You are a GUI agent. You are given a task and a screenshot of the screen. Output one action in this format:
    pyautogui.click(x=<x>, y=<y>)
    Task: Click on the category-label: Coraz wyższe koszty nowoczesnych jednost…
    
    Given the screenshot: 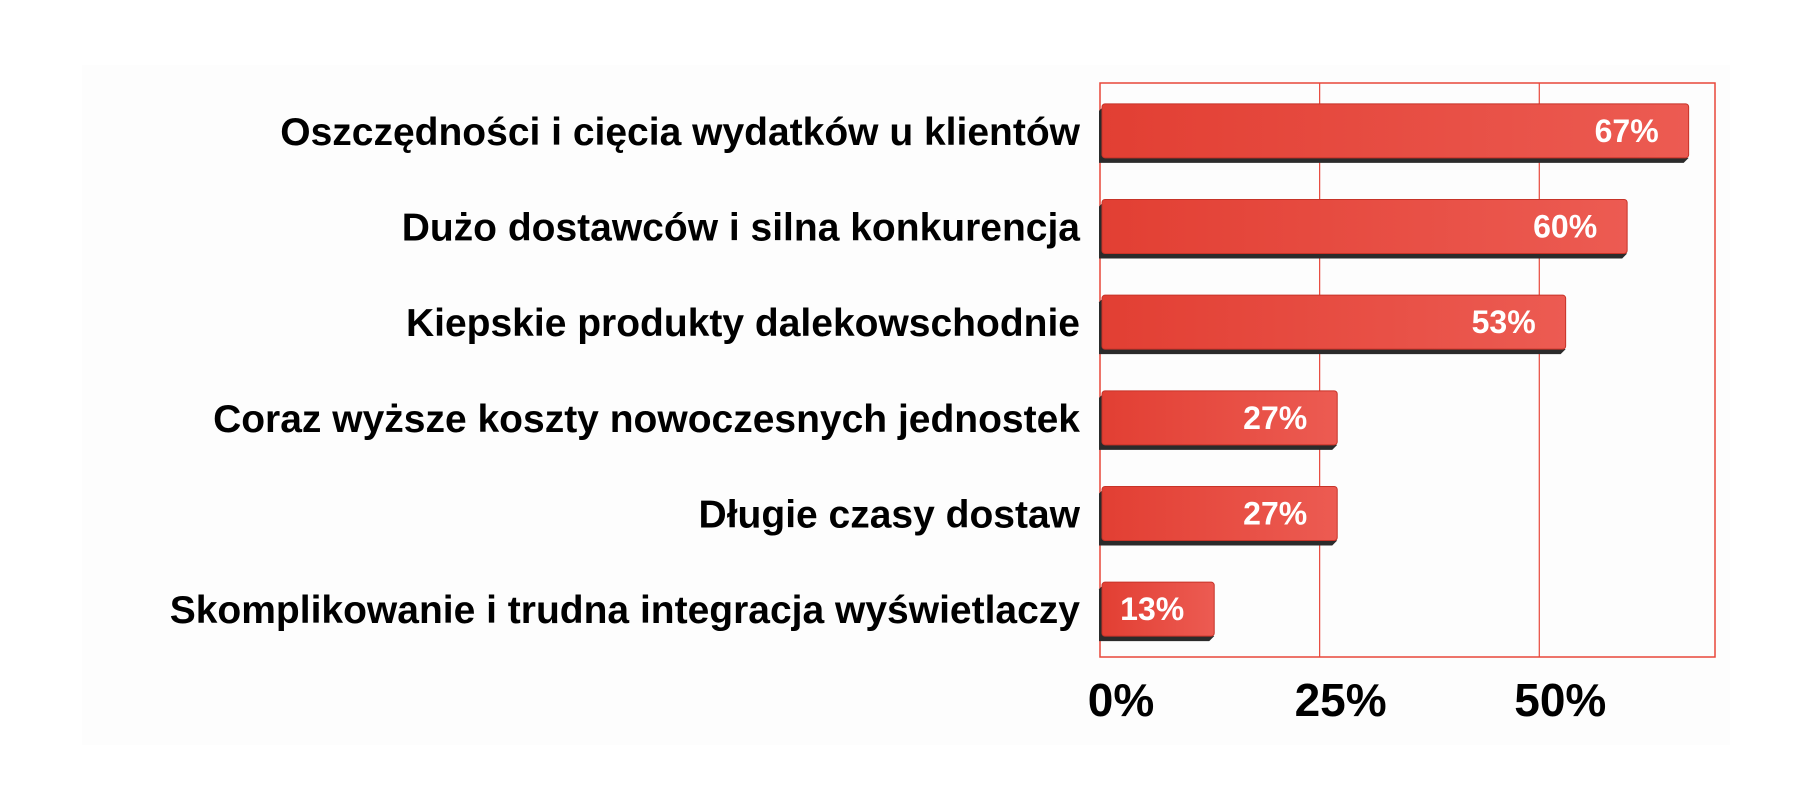 What is the action you would take?
    pyautogui.click(x=646, y=419)
    